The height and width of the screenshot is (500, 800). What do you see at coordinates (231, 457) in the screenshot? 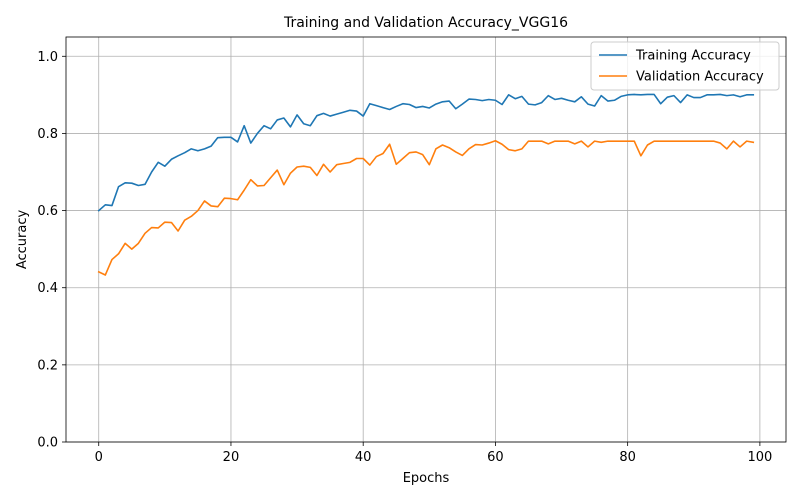
I see `x-tick-label: 20` at bounding box center [231, 457].